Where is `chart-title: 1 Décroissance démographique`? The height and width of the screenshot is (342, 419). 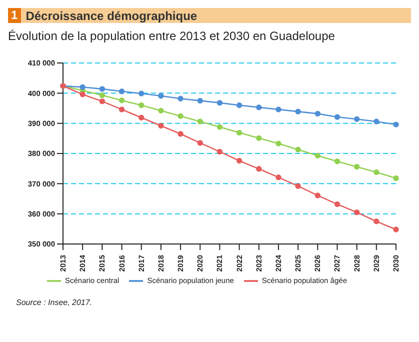 chart-title: 1 Décroissance démographique is located at coordinates (104, 15).